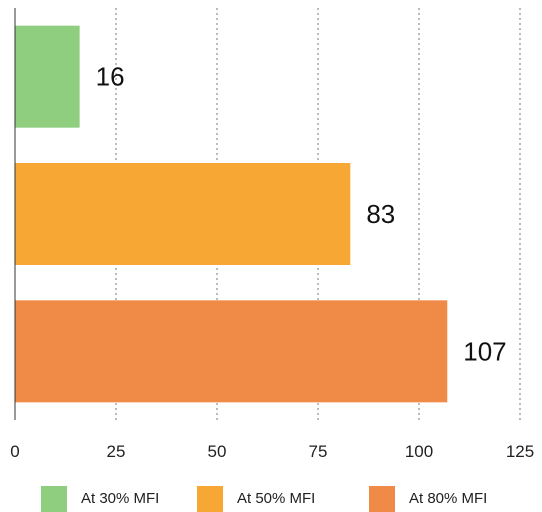  Describe the element at coordinates (14, 451) in the screenshot. I see `x-tick-label-0: 0` at that location.